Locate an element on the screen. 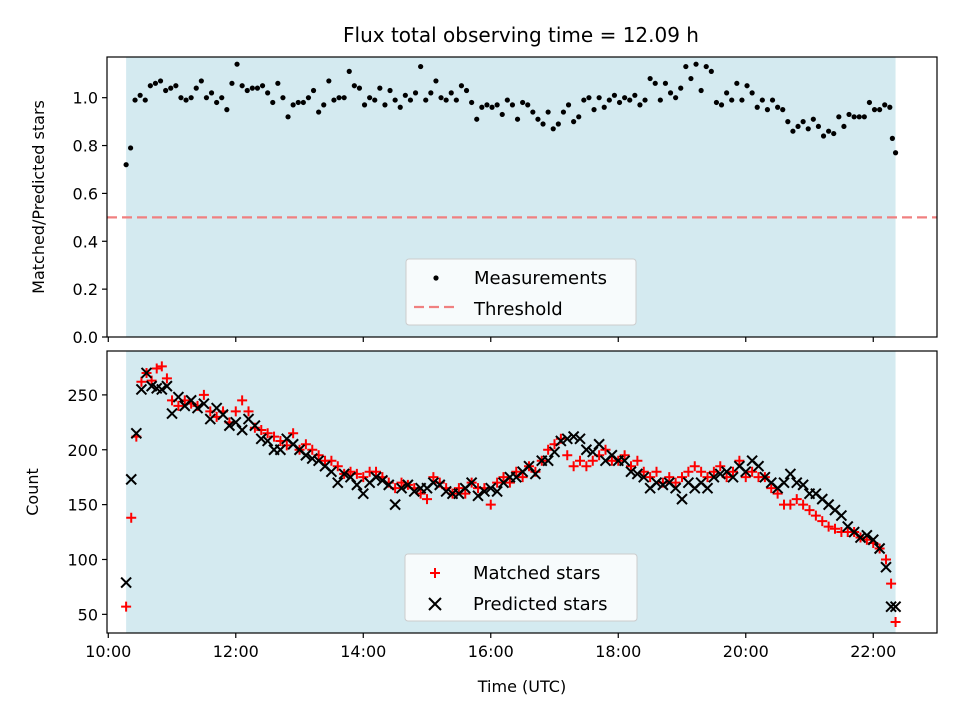  x-tick-label: 12:00 is located at coordinates (236, 651).